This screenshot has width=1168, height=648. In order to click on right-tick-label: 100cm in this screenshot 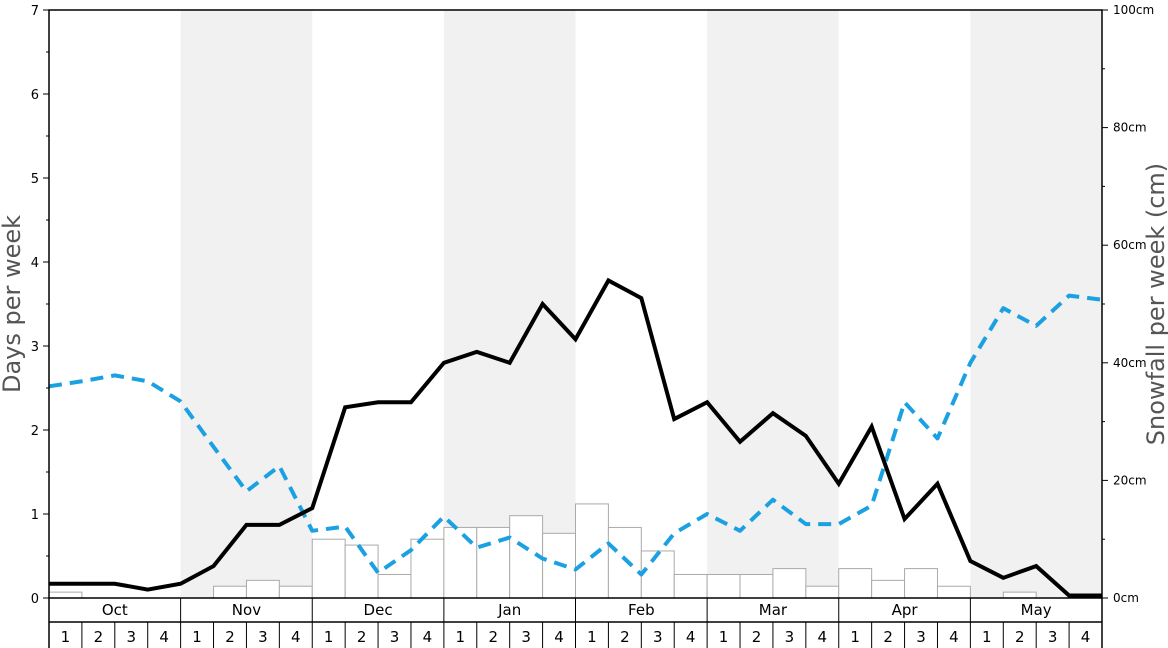, I will do `click(1133, 10)`.